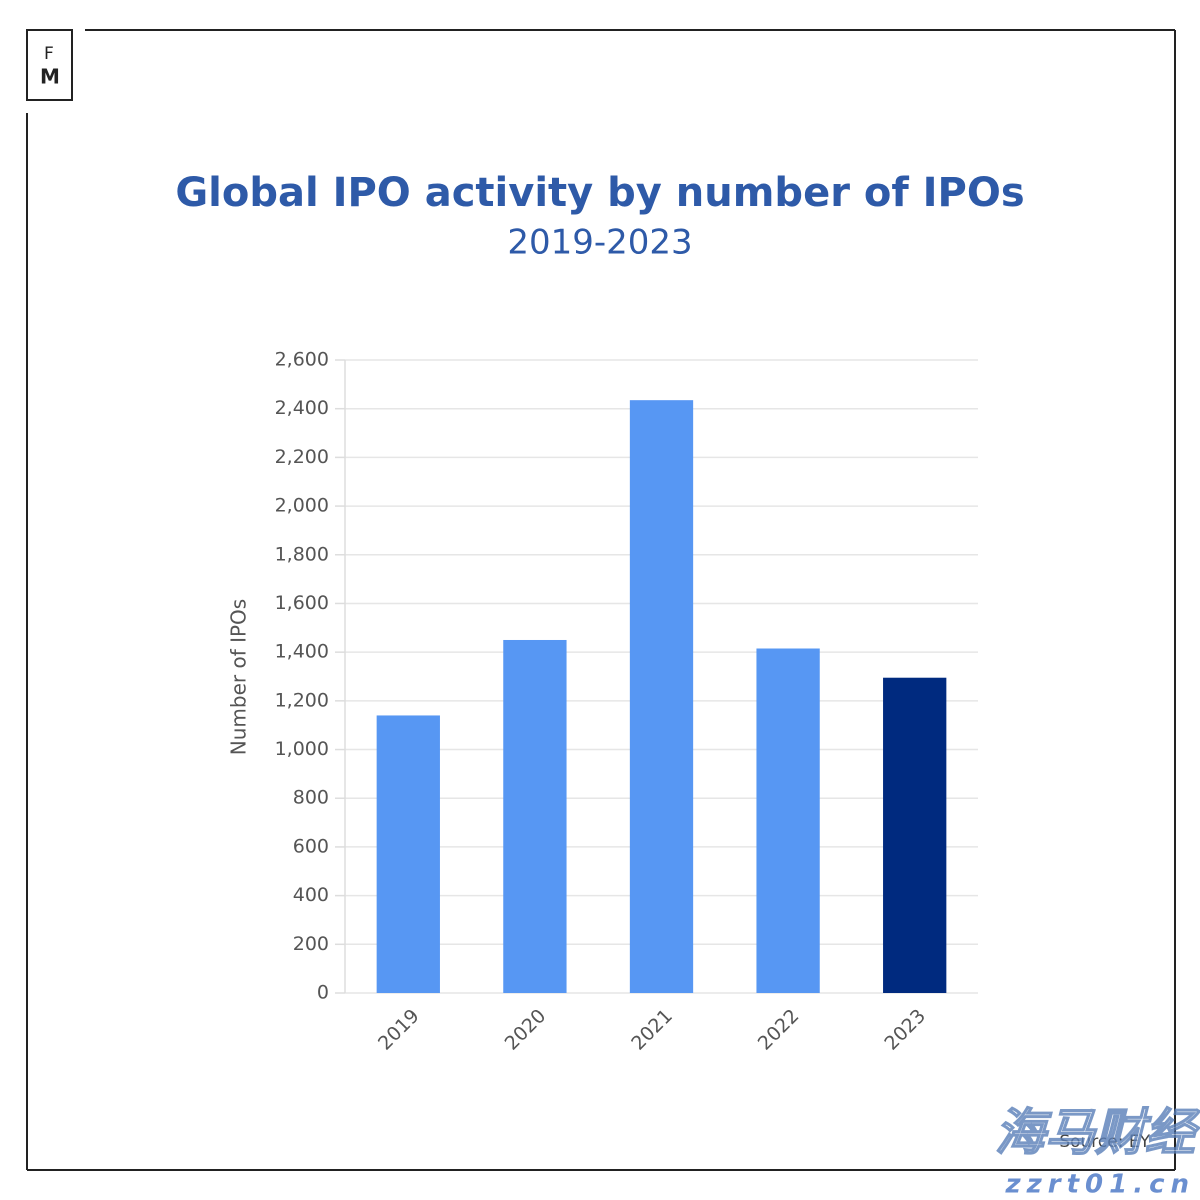  What do you see at coordinates (50, 77) in the screenshot?
I see `logo-text: M` at bounding box center [50, 77].